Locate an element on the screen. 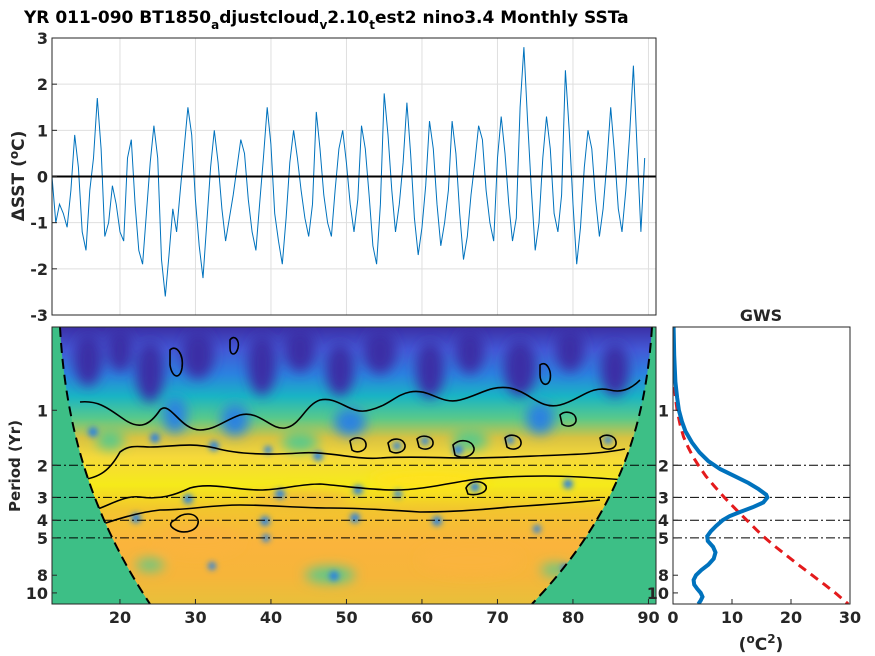 The height and width of the screenshot is (656, 875). gws-yticks: 1 2 3 45 810 is located at coordinates (662, 502).